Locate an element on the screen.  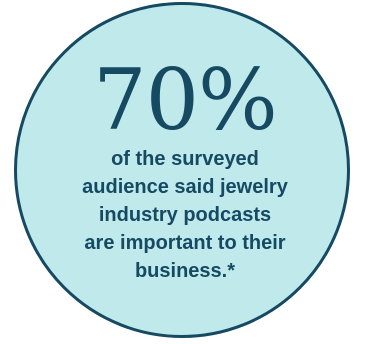
stat-caption-line: audience said jewelry is located at coordinates (185, 187).